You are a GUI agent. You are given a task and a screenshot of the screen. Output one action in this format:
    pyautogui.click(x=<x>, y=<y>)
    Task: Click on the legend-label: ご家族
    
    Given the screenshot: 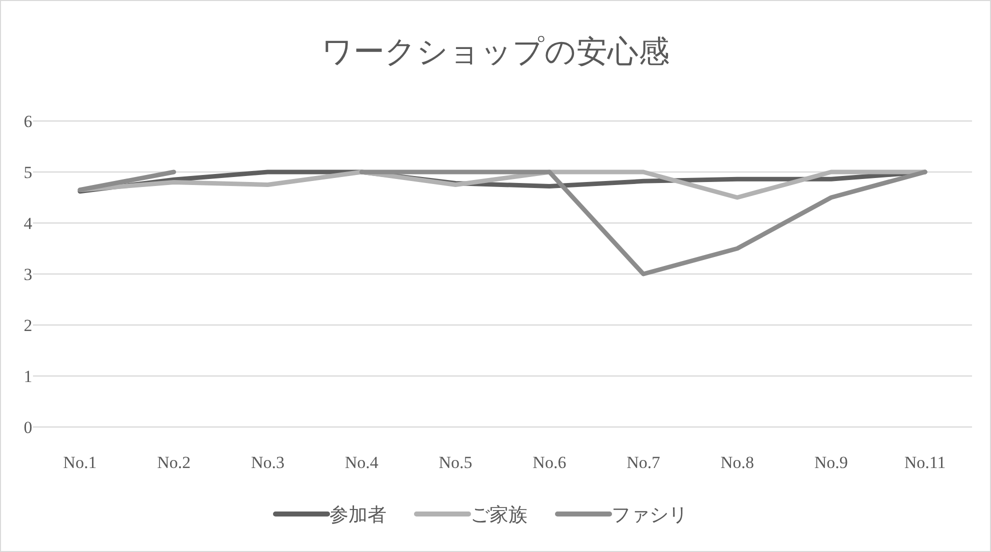 What is the action you would take?
    pyautogui.click(x=499, y=515)
    